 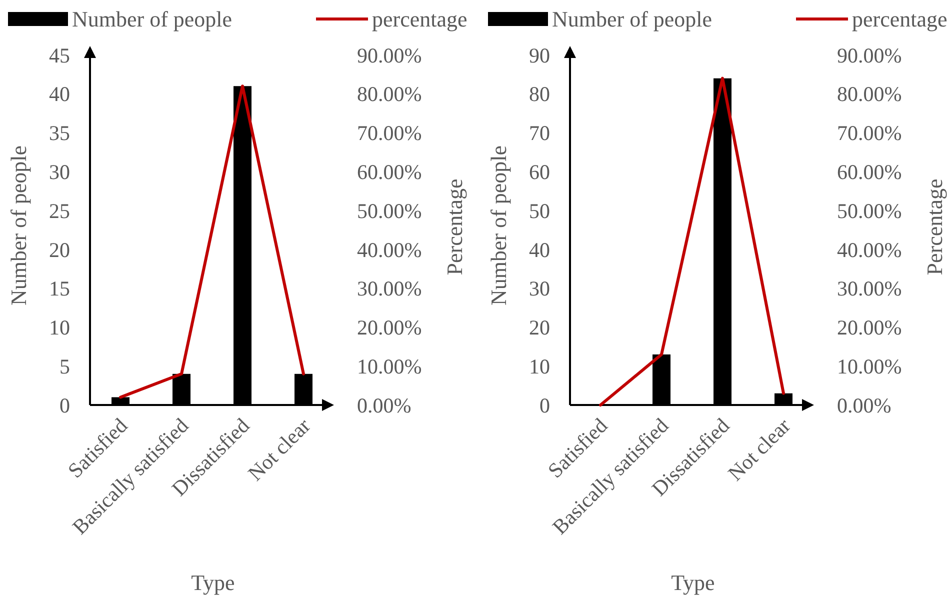 I want to click on y-tick-label: 5, so click(x=65, y=366).